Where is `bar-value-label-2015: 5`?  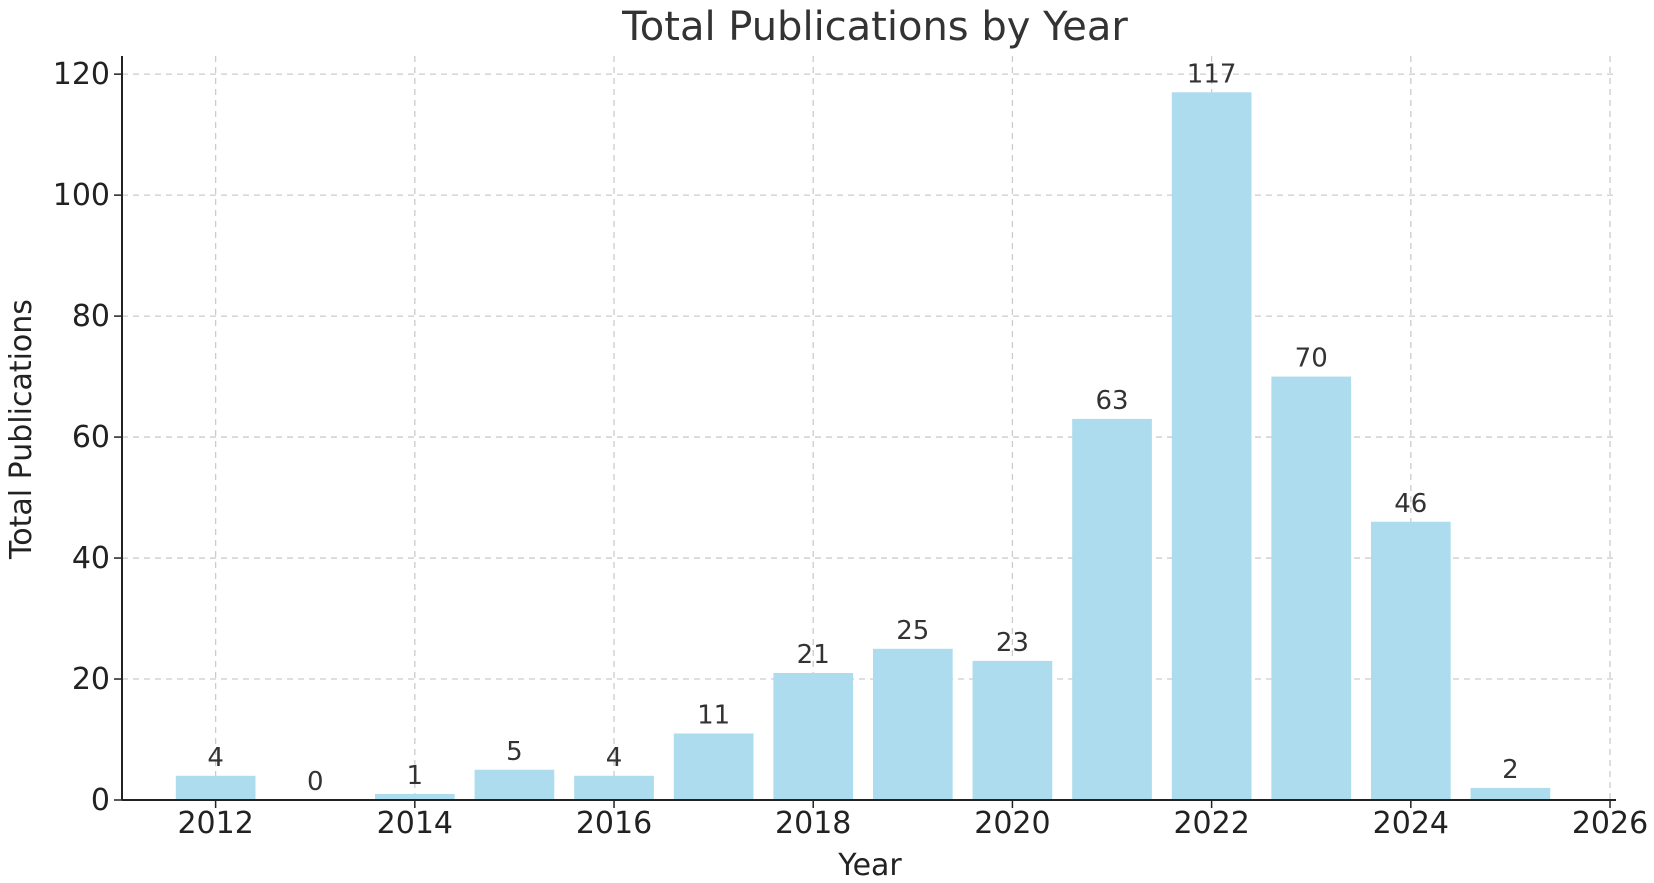 bar-value-label-2015: 5 is located at coordinates (514, 752).